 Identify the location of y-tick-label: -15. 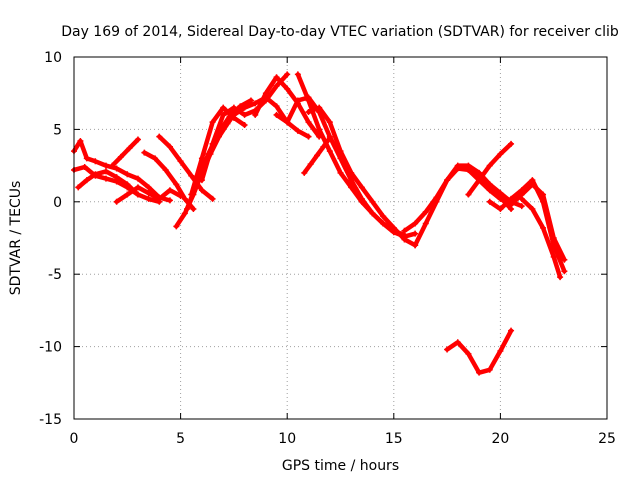
(50, 420).